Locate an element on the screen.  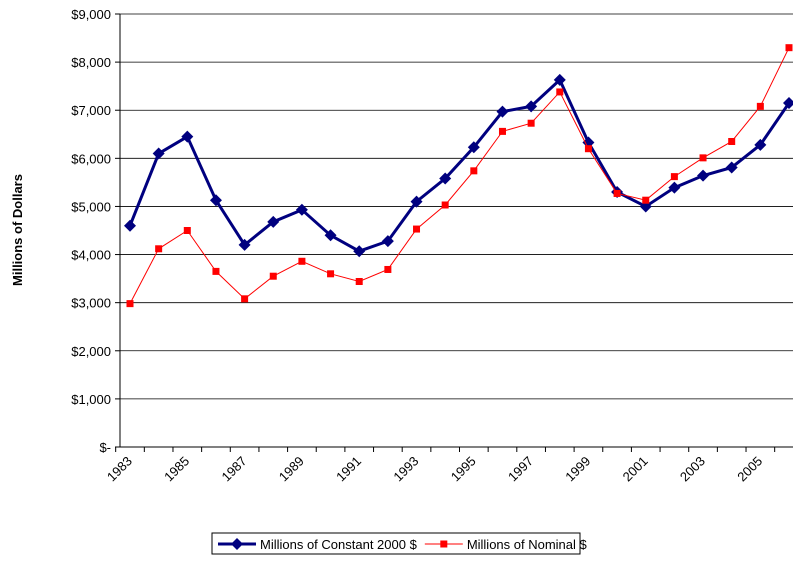
x-tick-label: 2003 is located at coordinates (692, 468).